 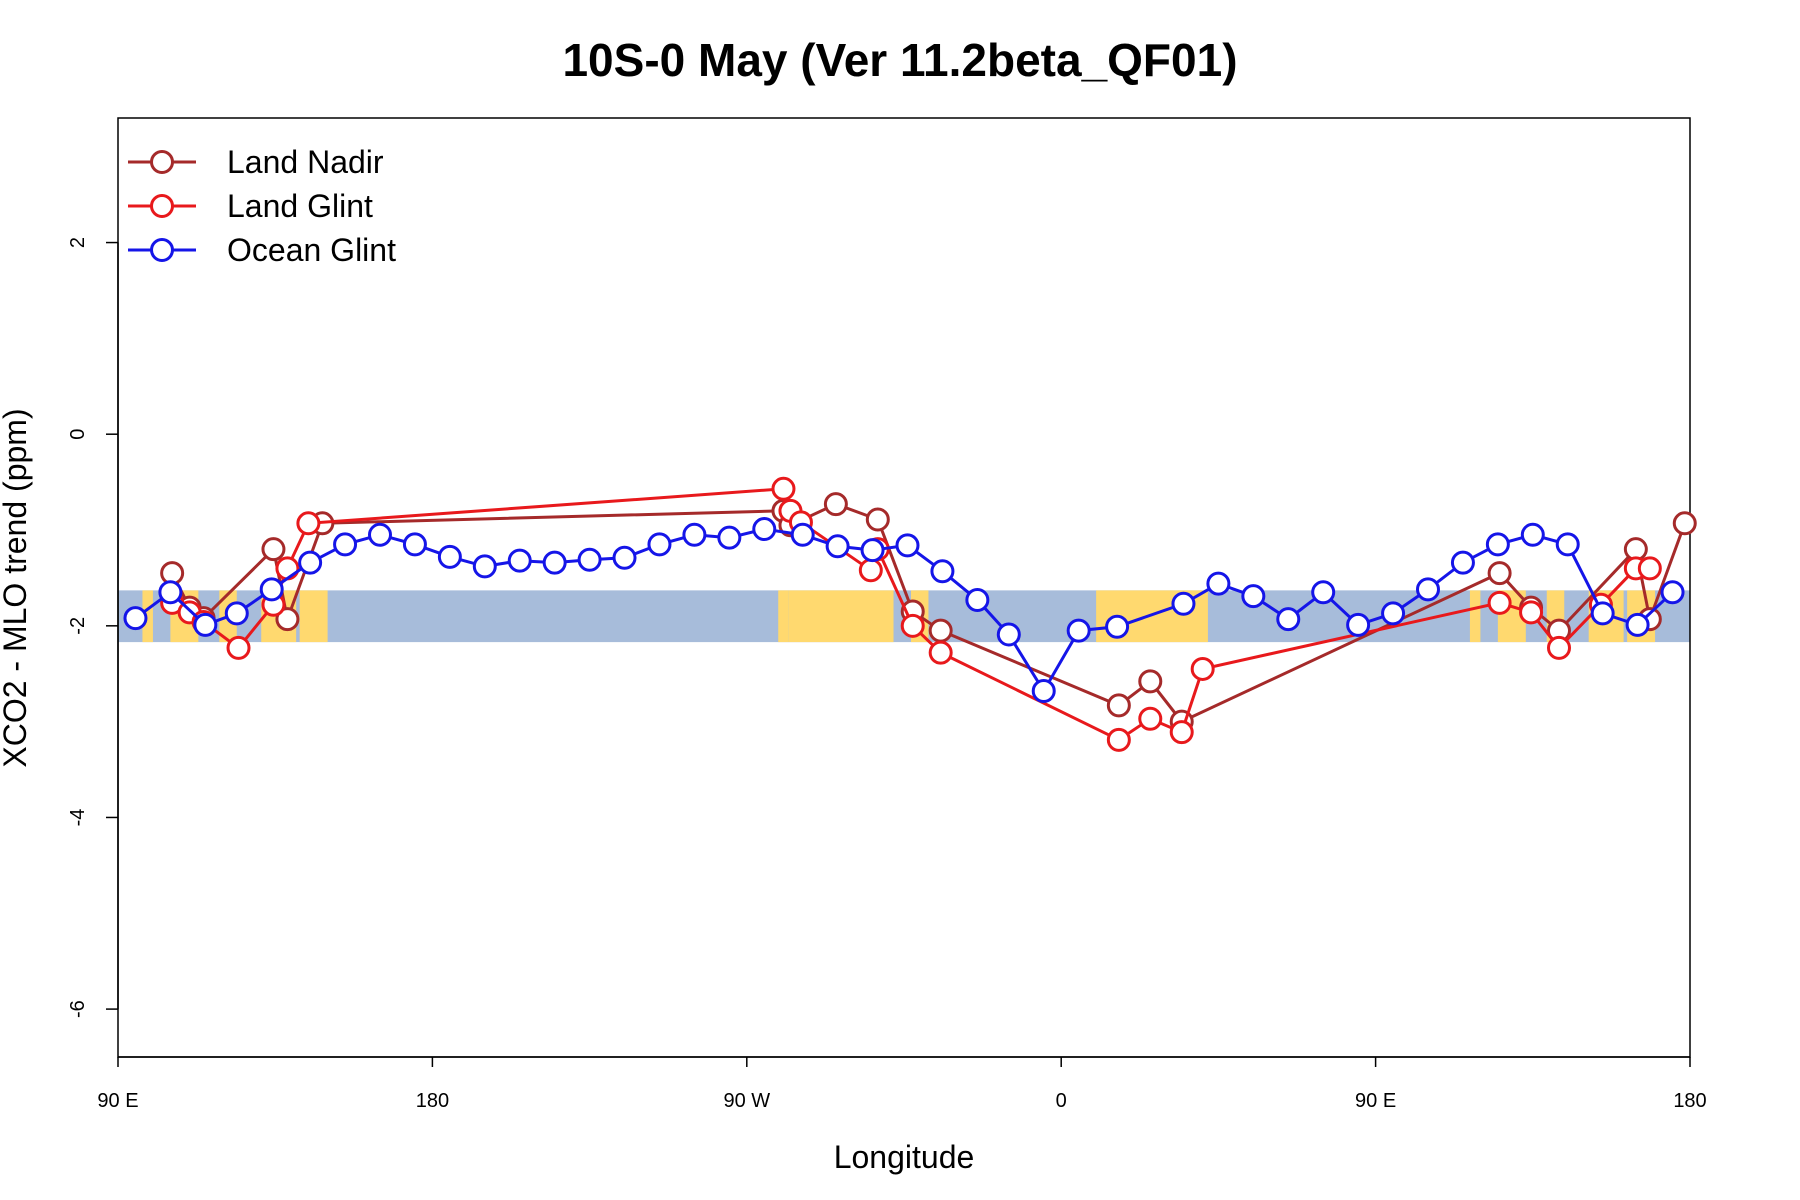 I want to click on legend-item: Land Nadir, so click(x=256, y=162).